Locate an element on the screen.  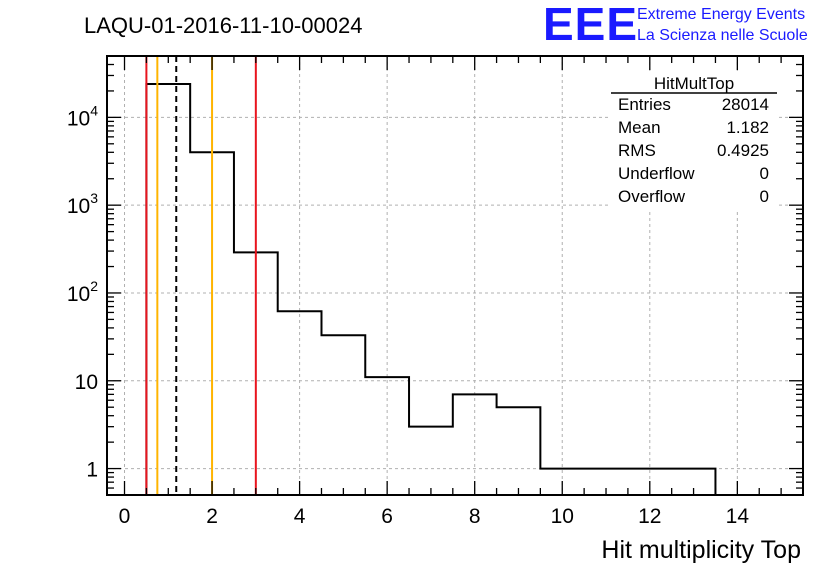
y-tick-label: 10² is located at coordinates (82, 292).